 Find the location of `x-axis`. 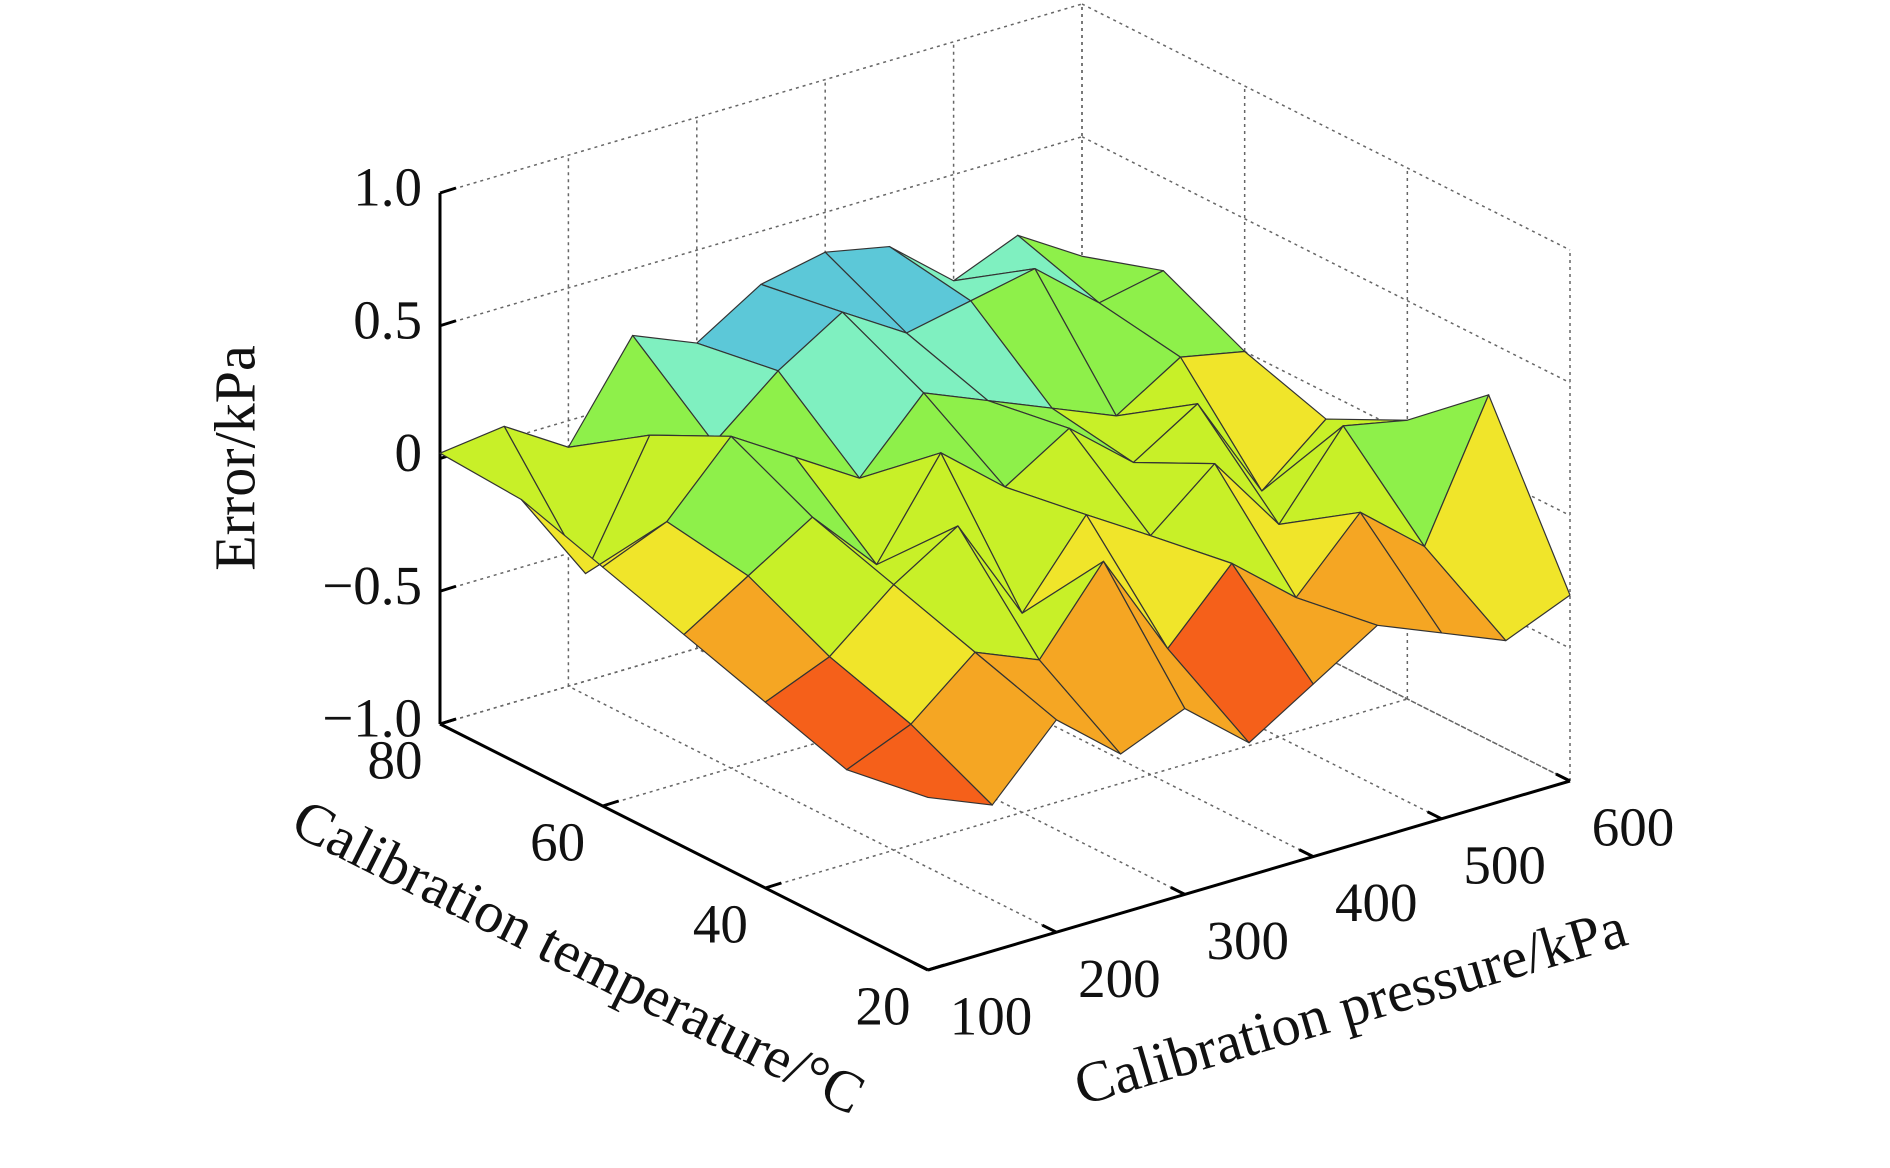

x-axis is located at coordinates (1249, 875).